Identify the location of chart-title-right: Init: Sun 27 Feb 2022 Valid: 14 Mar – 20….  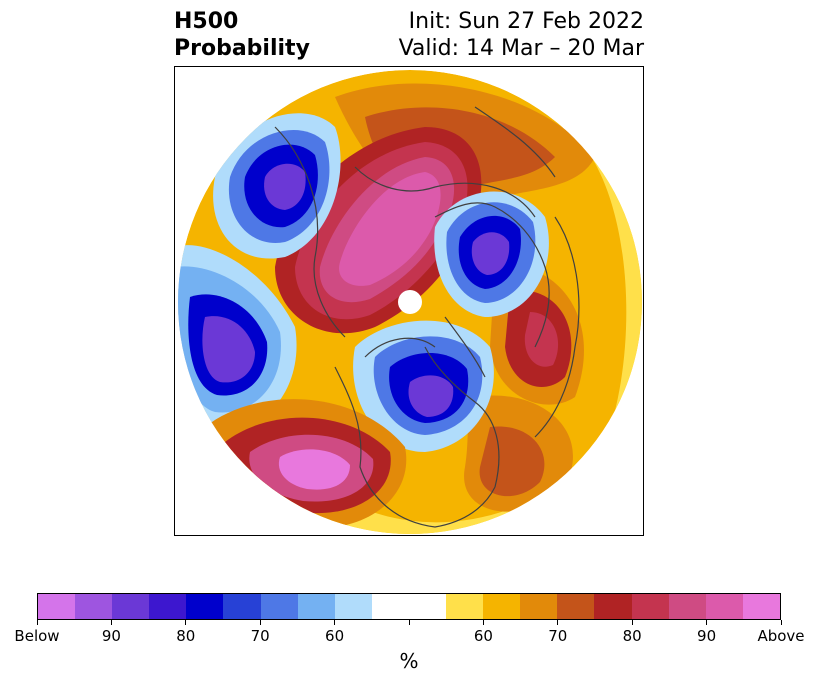
(521, 35).